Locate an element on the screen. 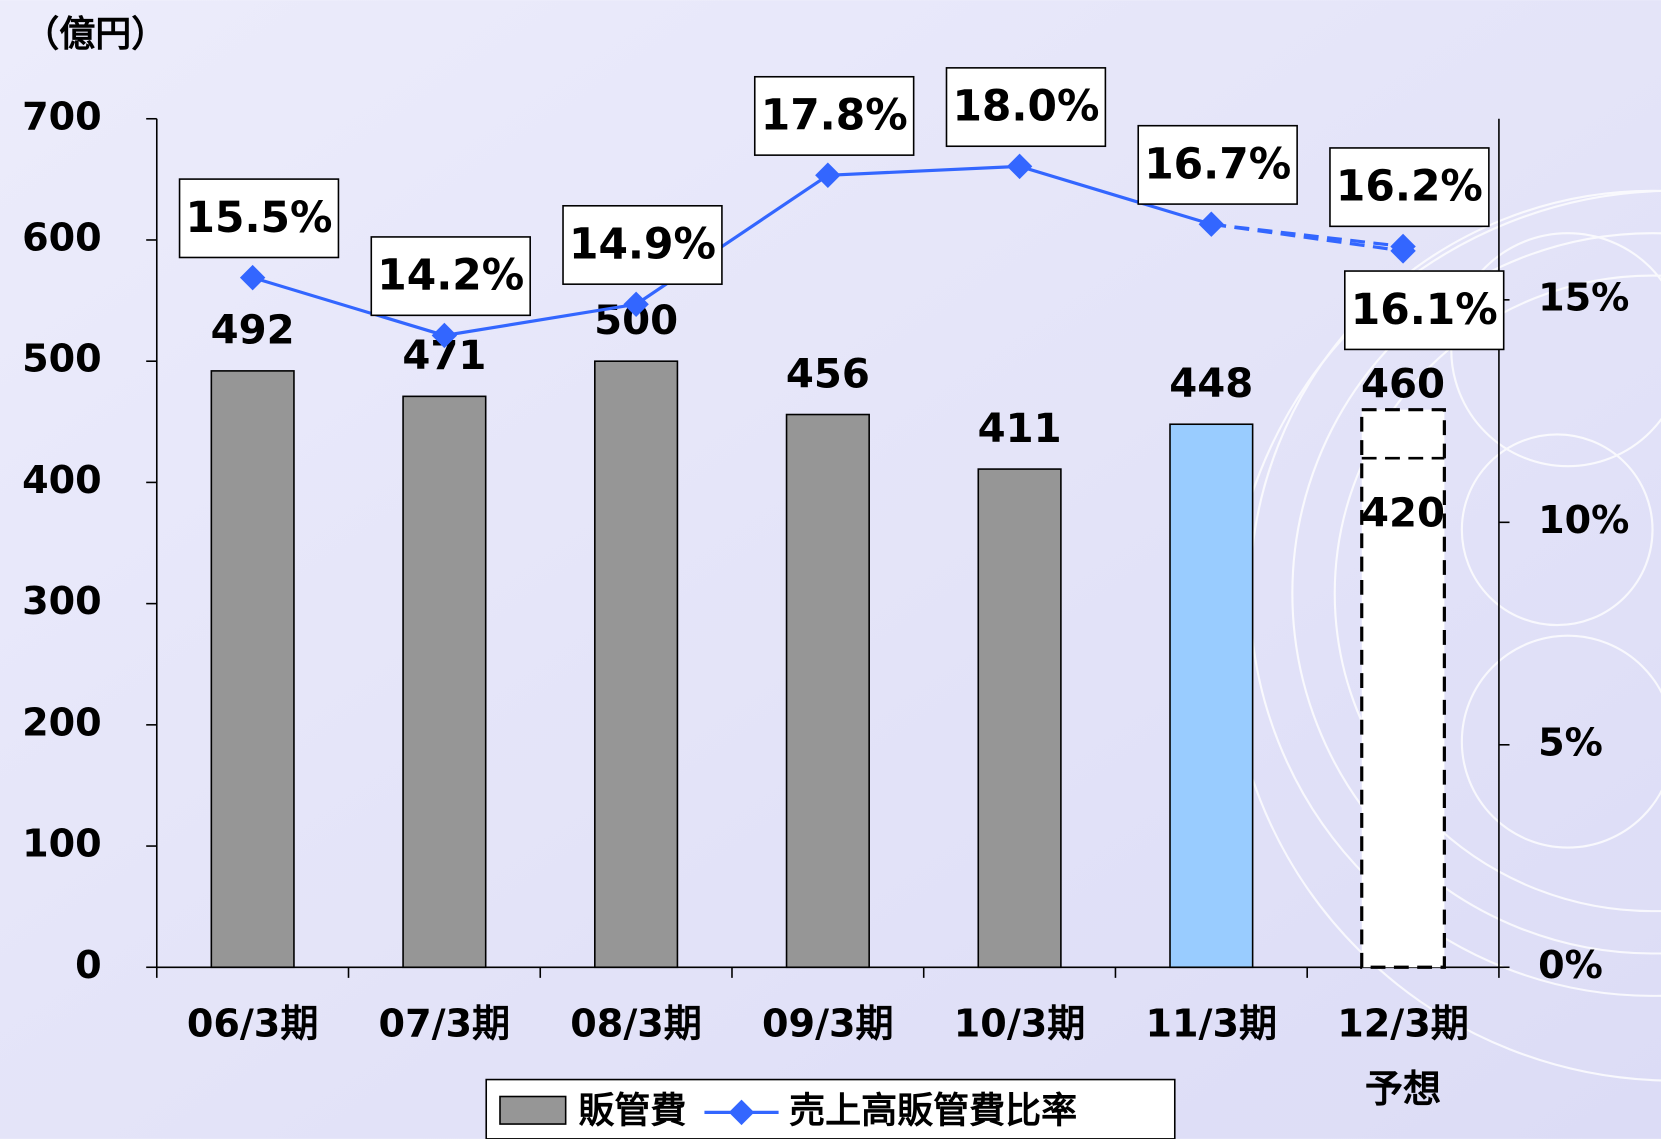 This screenshot has height=1139, width=1661. bar-value-label: 456 is located at coordinates (828, 374).